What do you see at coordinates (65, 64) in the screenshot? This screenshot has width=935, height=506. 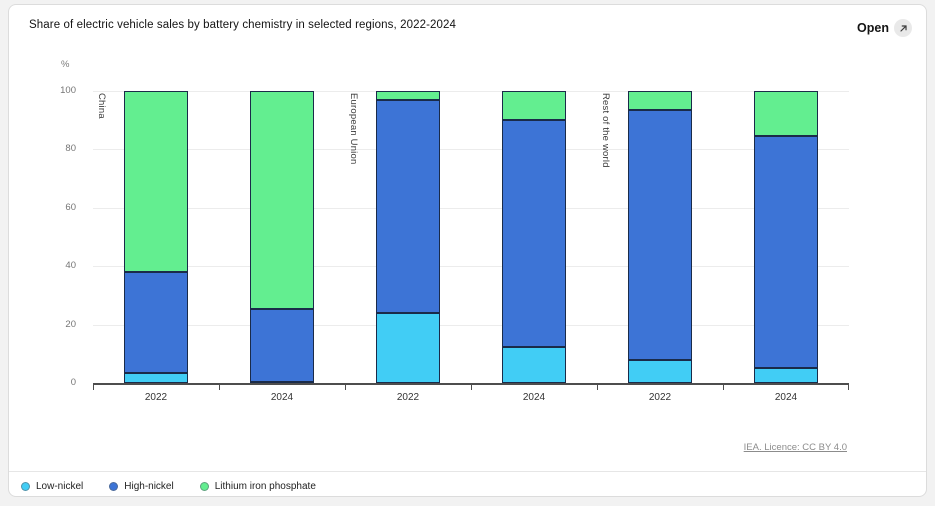 I see `y-axis-unit-label: %` at bounding box center [65, 64].